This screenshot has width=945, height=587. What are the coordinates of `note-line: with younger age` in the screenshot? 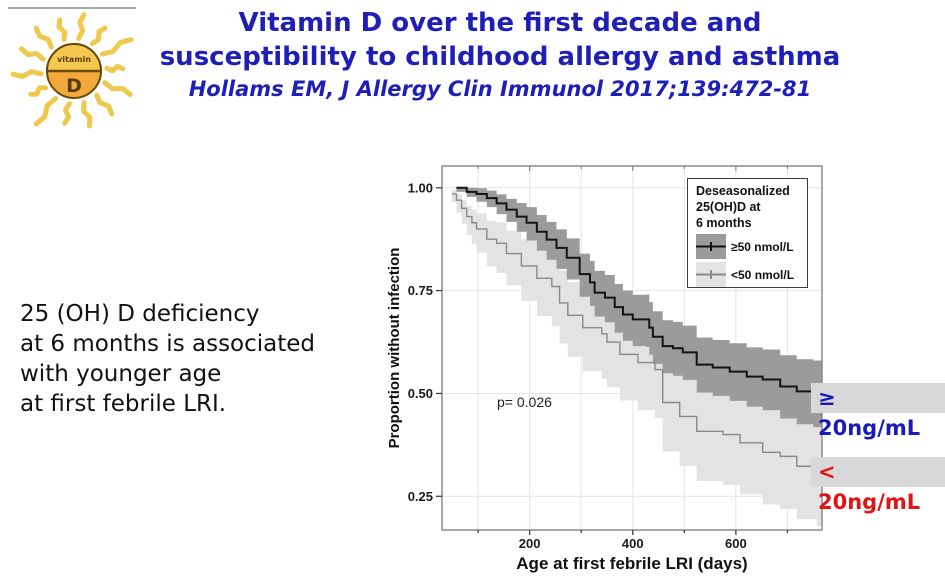 It's located at (121, 373).